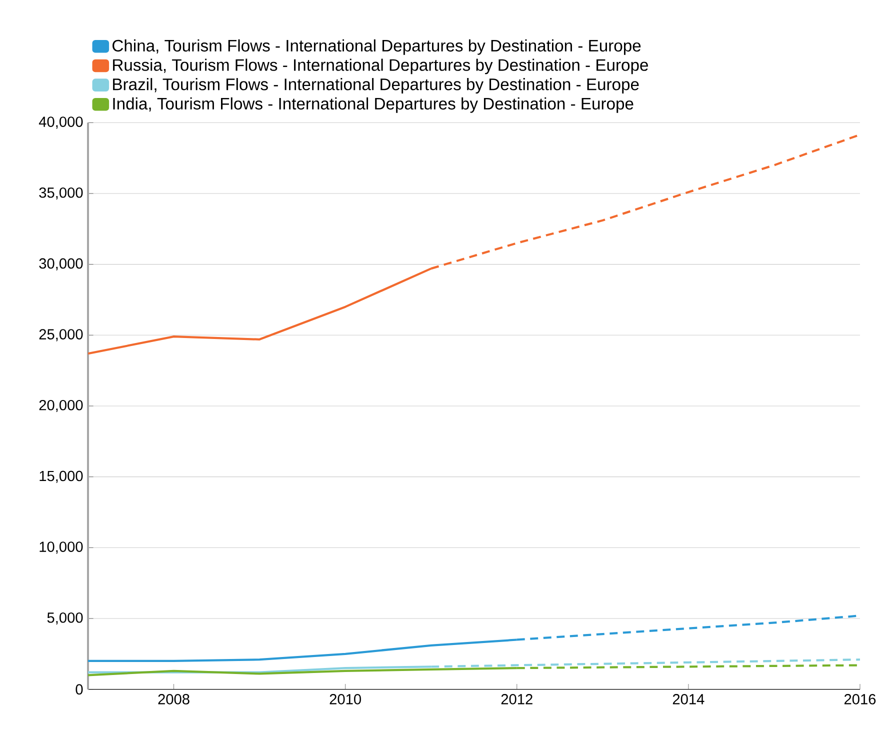 Image resolution: width=882 pixels, height=735 pixels. I want to click on legend-label: Brazil, Tourism Flows - International Departures by Destination - Europe, so click(376, 86).